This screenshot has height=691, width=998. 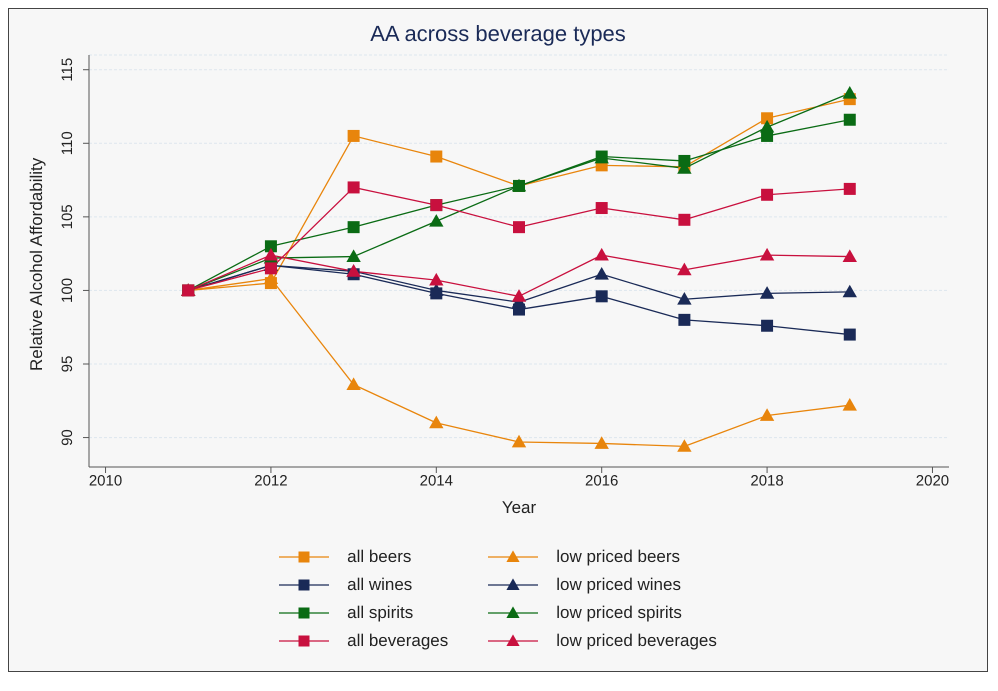 What do you see at coordinates (380, 613) in the screenshot?
I see `legend-label: all spirits` at bounding box center [380, 613].